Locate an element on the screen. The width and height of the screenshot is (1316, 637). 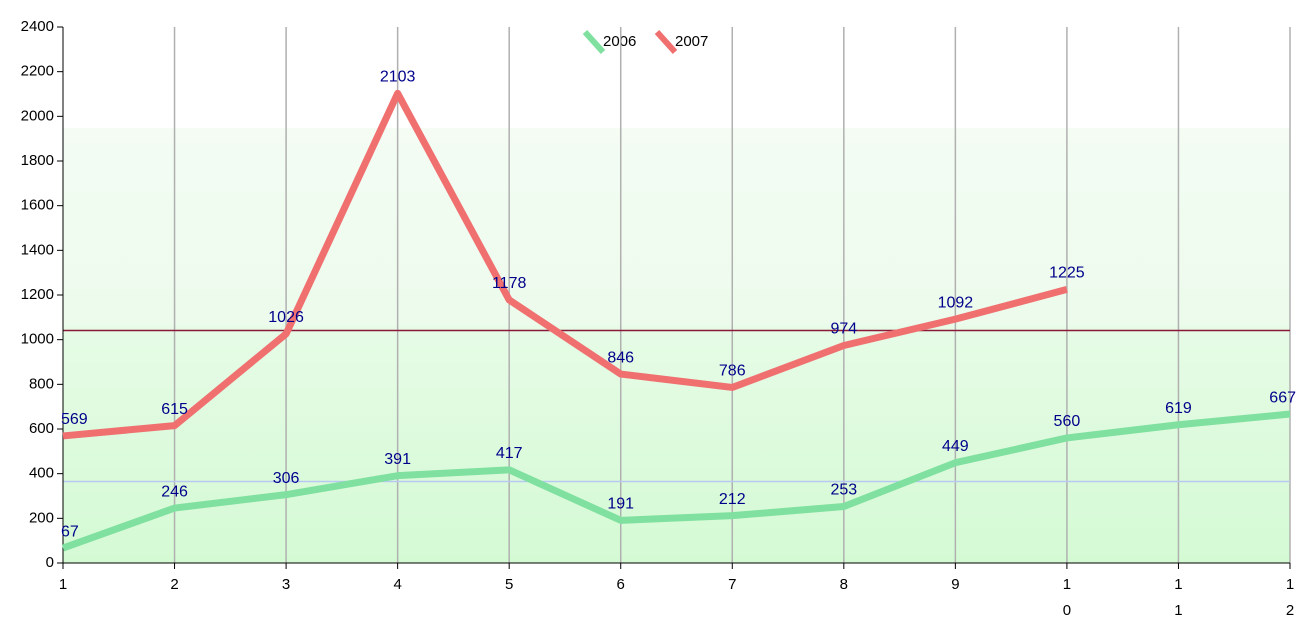
legend-label: 2006 is located at coordinates (619, 41).